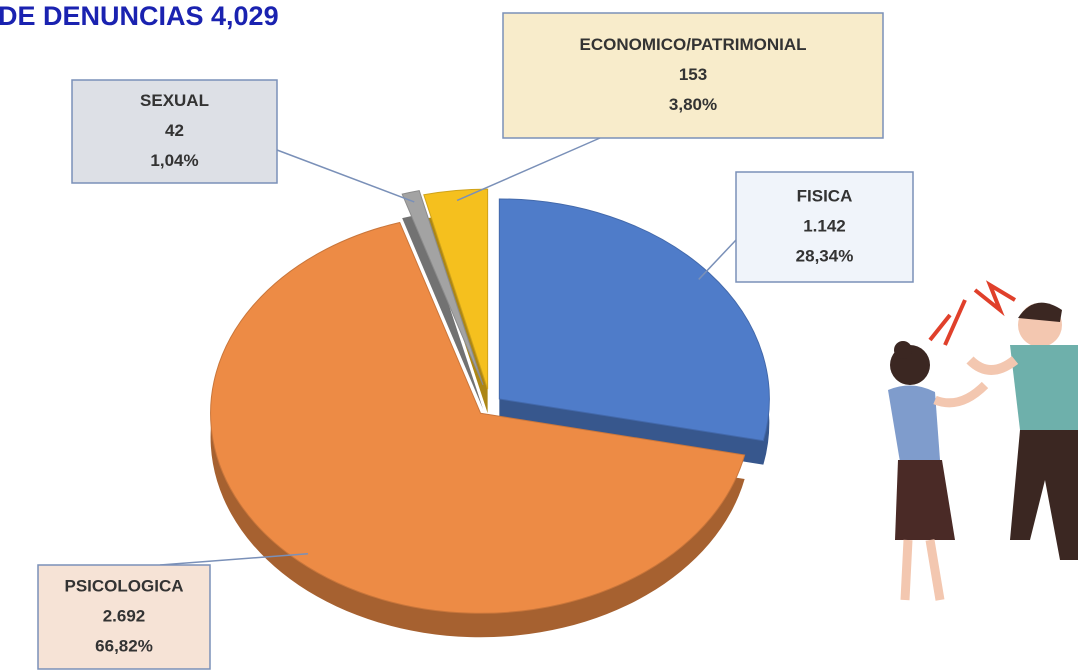 The image size is (1078, 672). What do you see at coordinates (825, 195) in the screenshot?
I see `category-label: FISICA` at bounding box center [825, 195].